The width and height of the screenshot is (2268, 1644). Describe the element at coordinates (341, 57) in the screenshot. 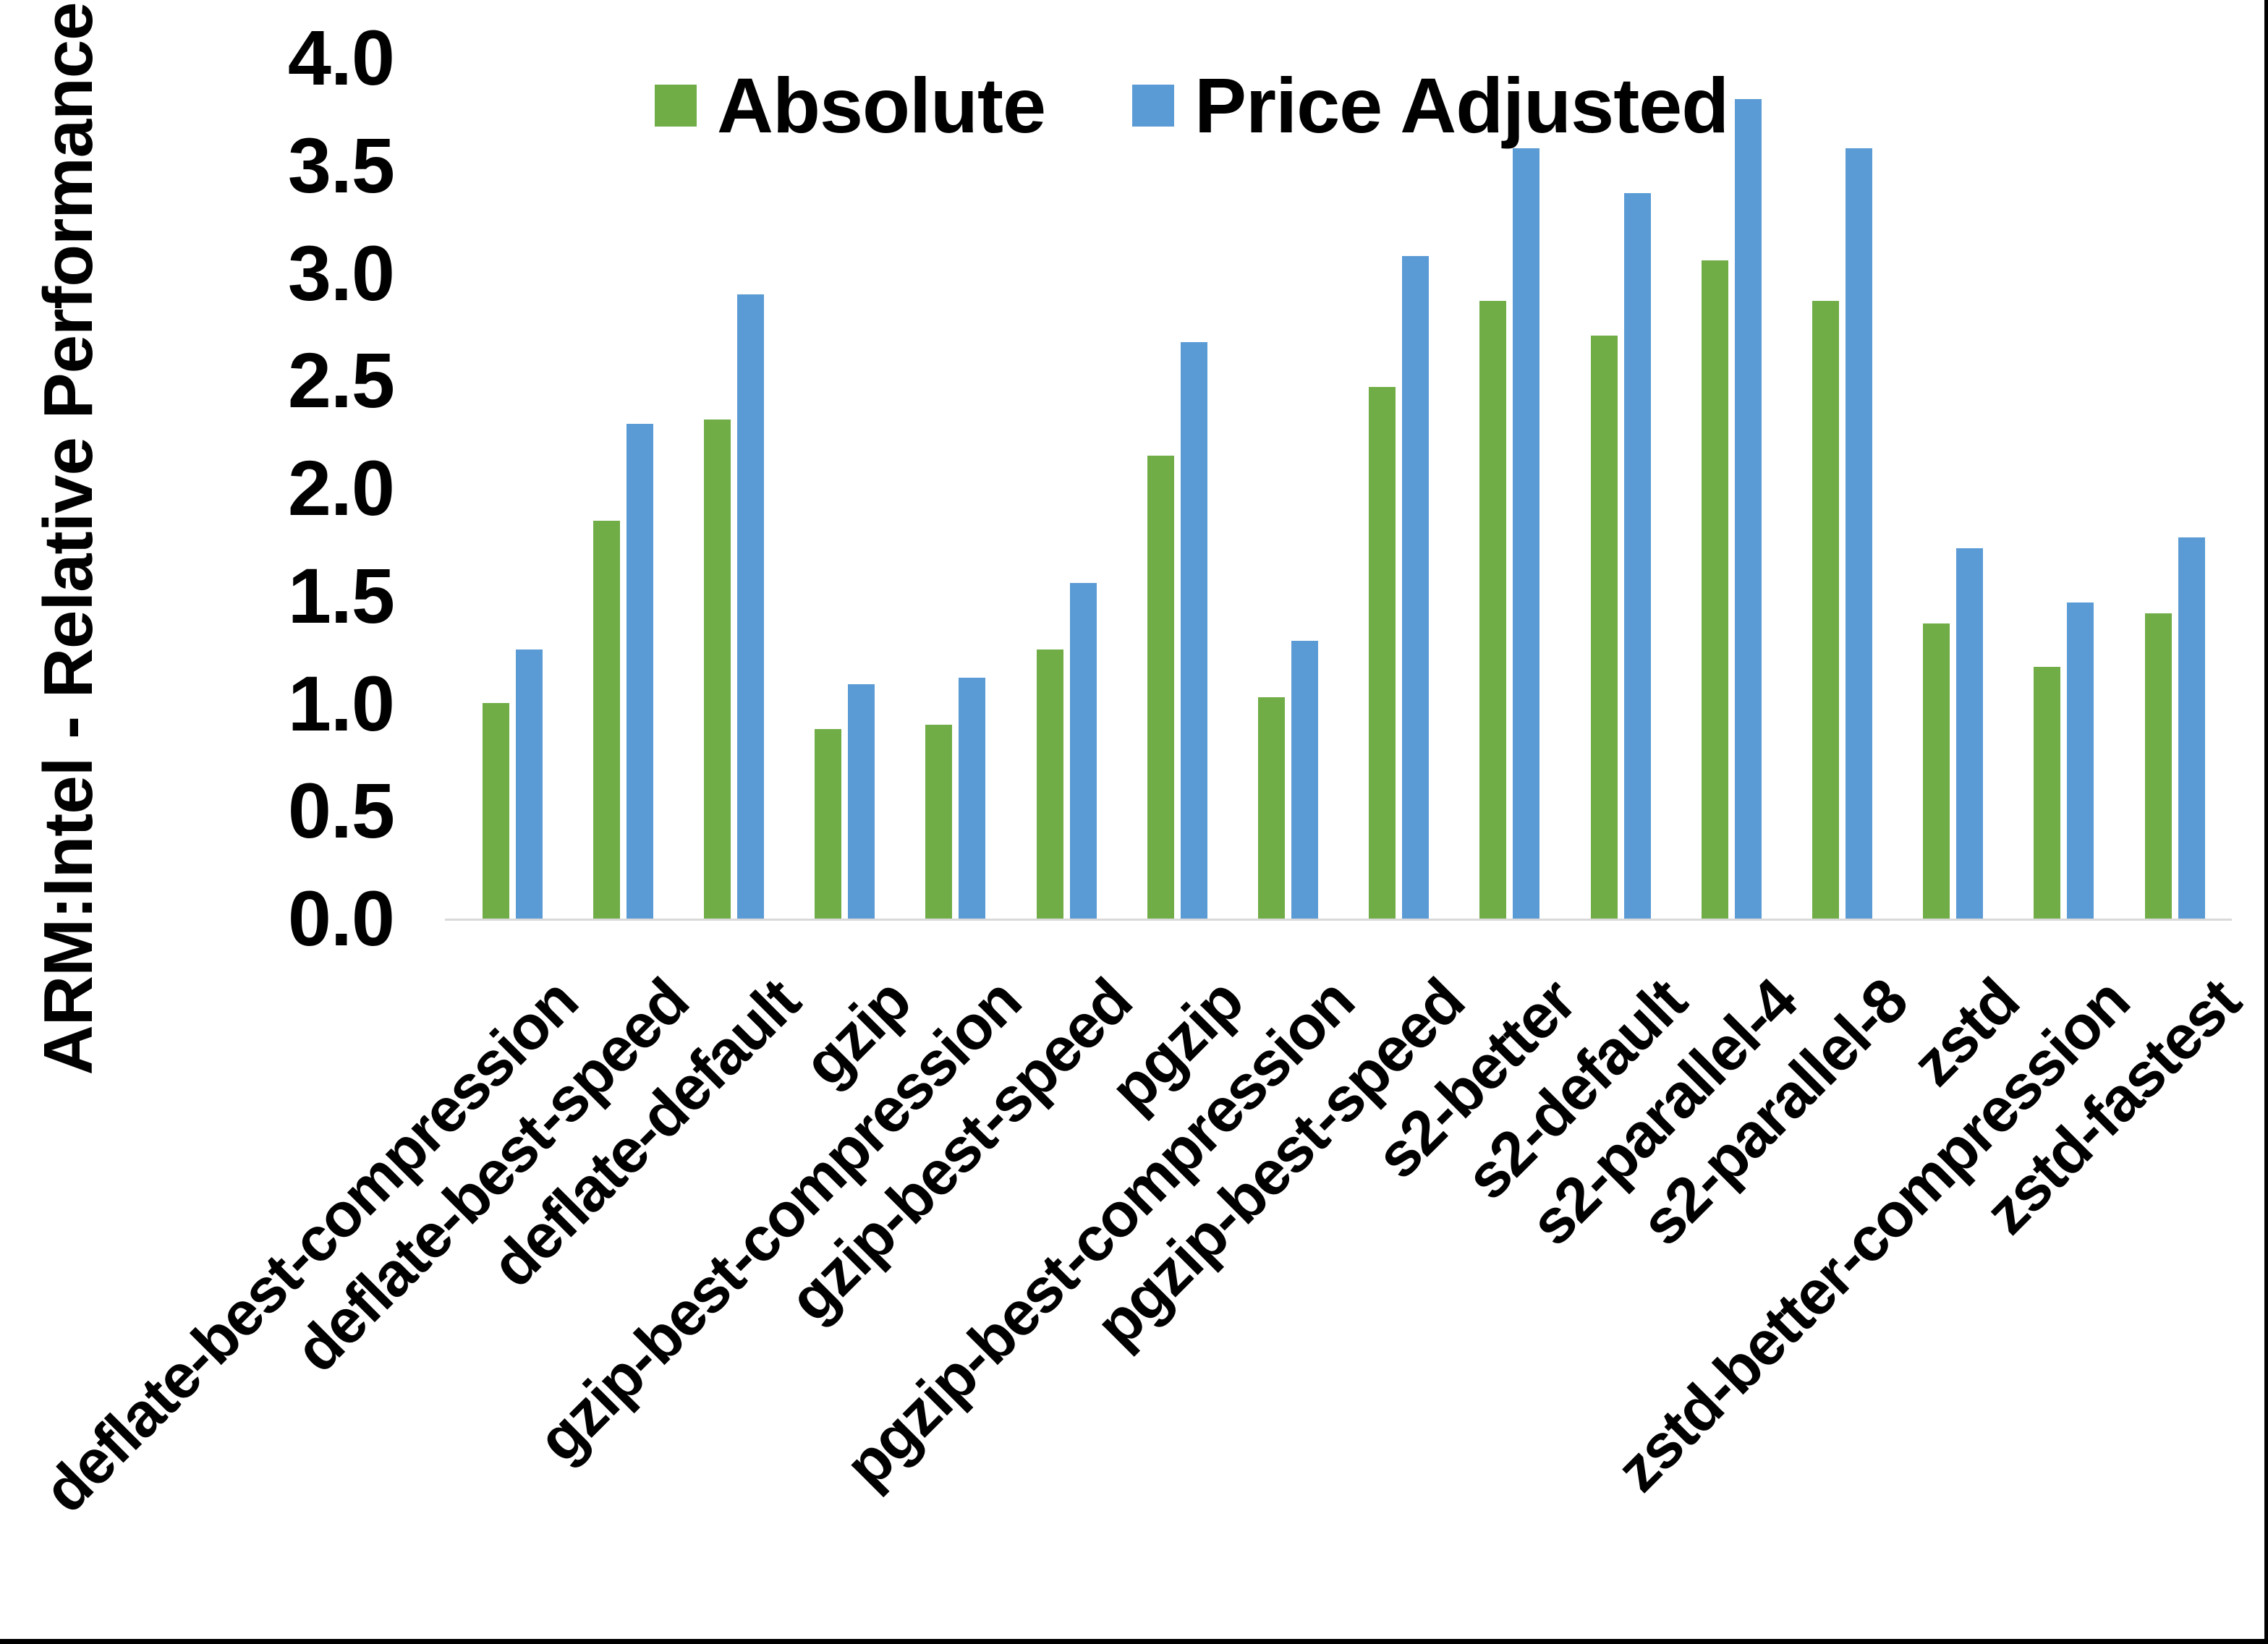

I see `y-tick-label: 4.0` at that location.